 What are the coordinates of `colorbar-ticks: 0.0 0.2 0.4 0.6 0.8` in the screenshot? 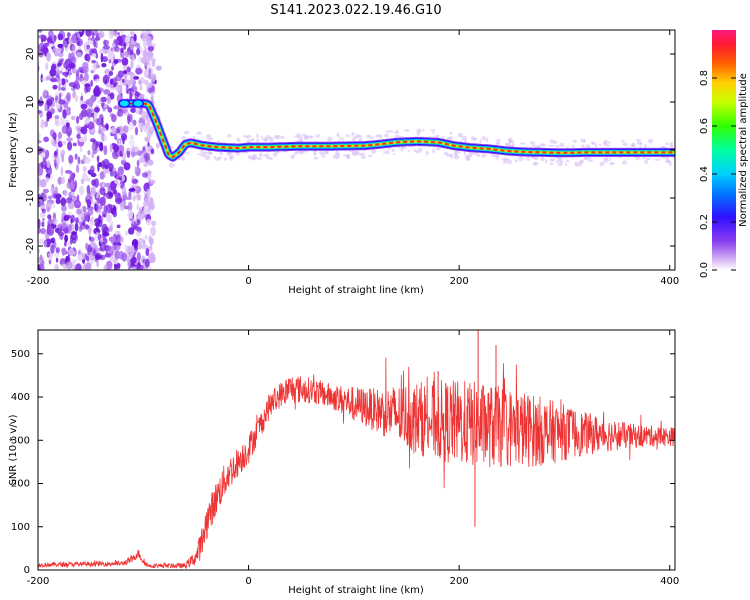 It's located at (717, 174).